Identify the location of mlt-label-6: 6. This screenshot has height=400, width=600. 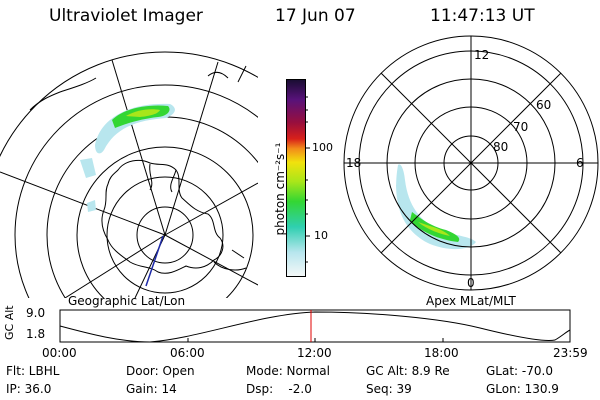
(580, 163).